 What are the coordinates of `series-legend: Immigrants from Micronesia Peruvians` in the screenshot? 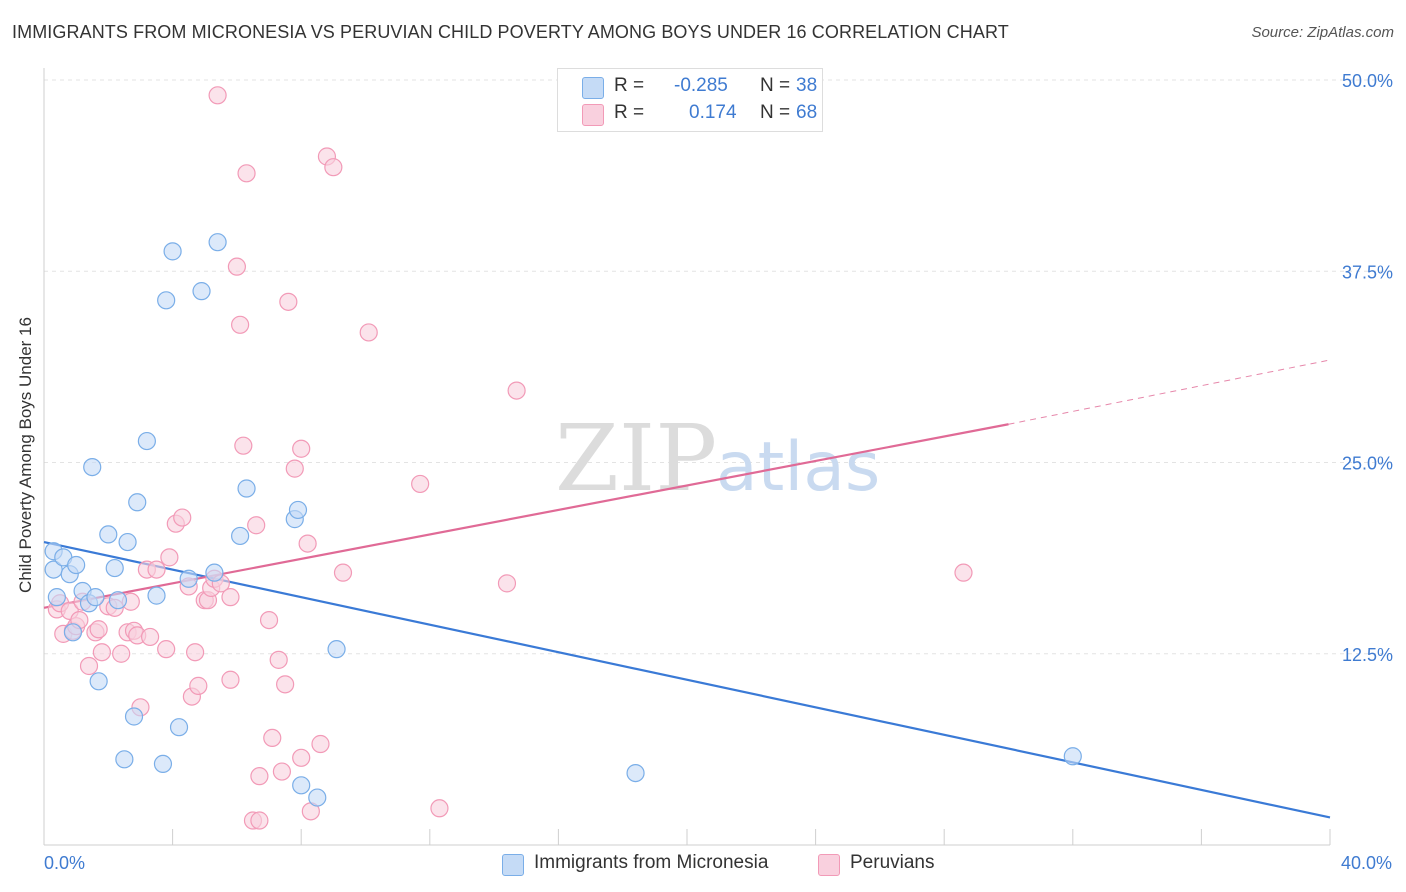 It's located at (703, 865).